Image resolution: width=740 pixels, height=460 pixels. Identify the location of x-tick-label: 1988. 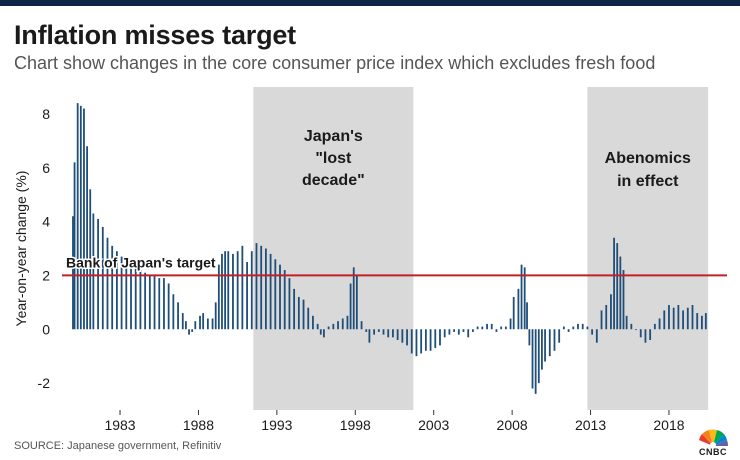
(198, 425).